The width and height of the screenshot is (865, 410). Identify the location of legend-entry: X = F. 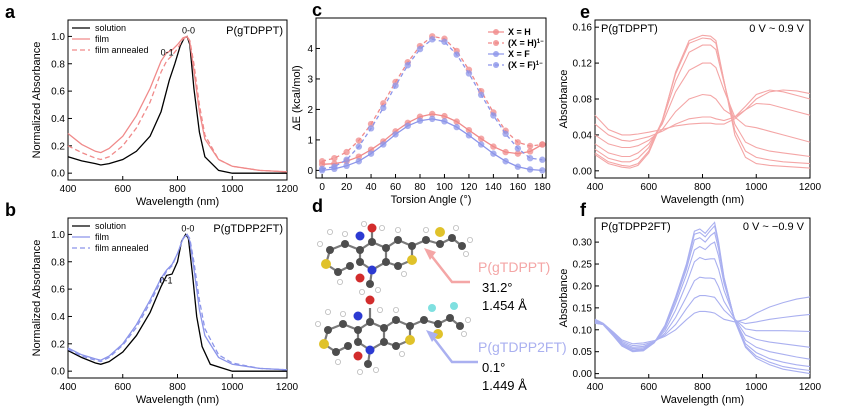
(519, 54).